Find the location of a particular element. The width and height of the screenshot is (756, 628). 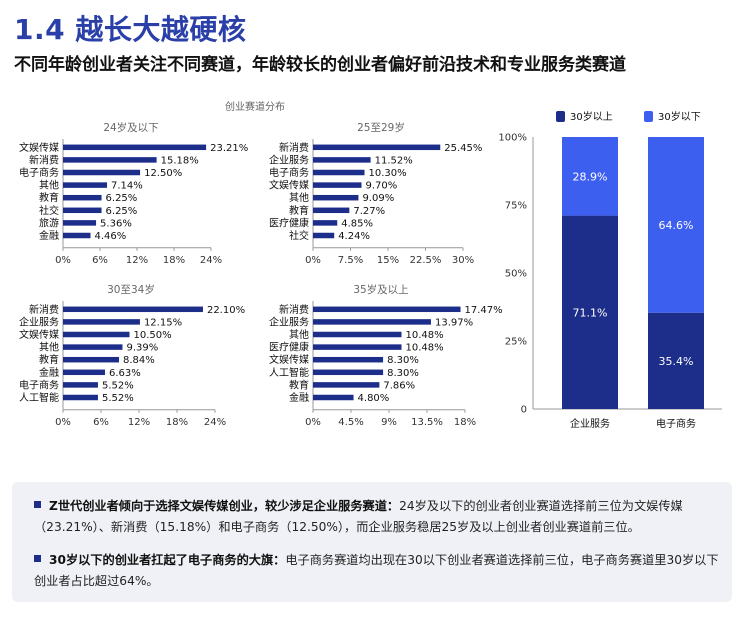

y-tick-label: 25% is located at coordinates (516, 342).